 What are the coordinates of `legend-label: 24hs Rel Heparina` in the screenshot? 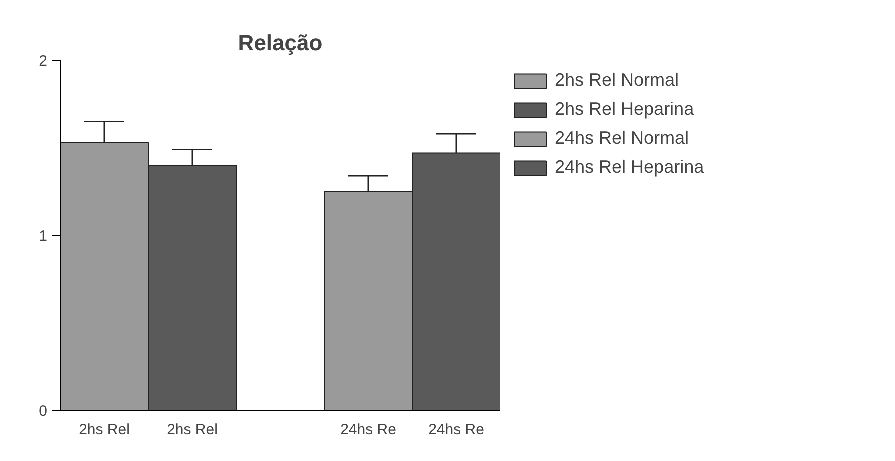 It's located at (629, 167).